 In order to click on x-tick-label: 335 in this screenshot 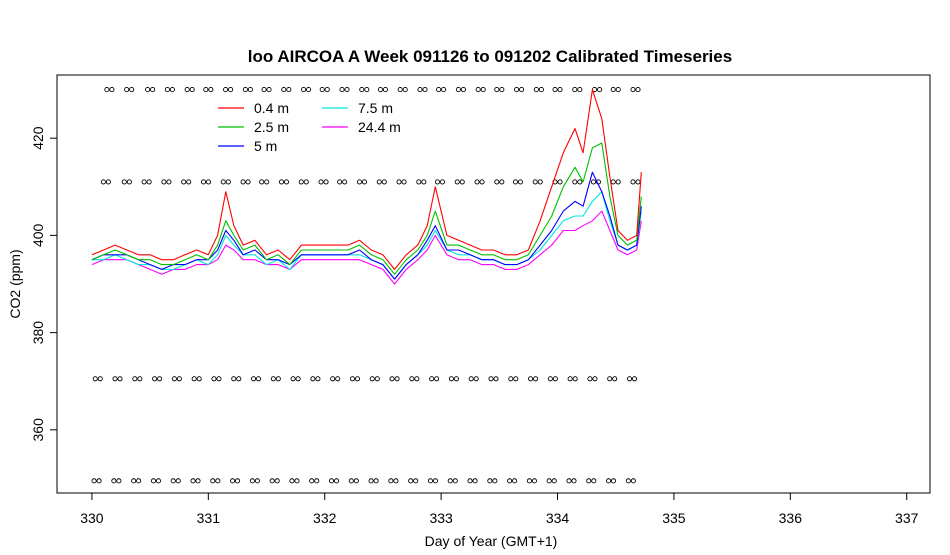, I will do `click(674, 518)`.